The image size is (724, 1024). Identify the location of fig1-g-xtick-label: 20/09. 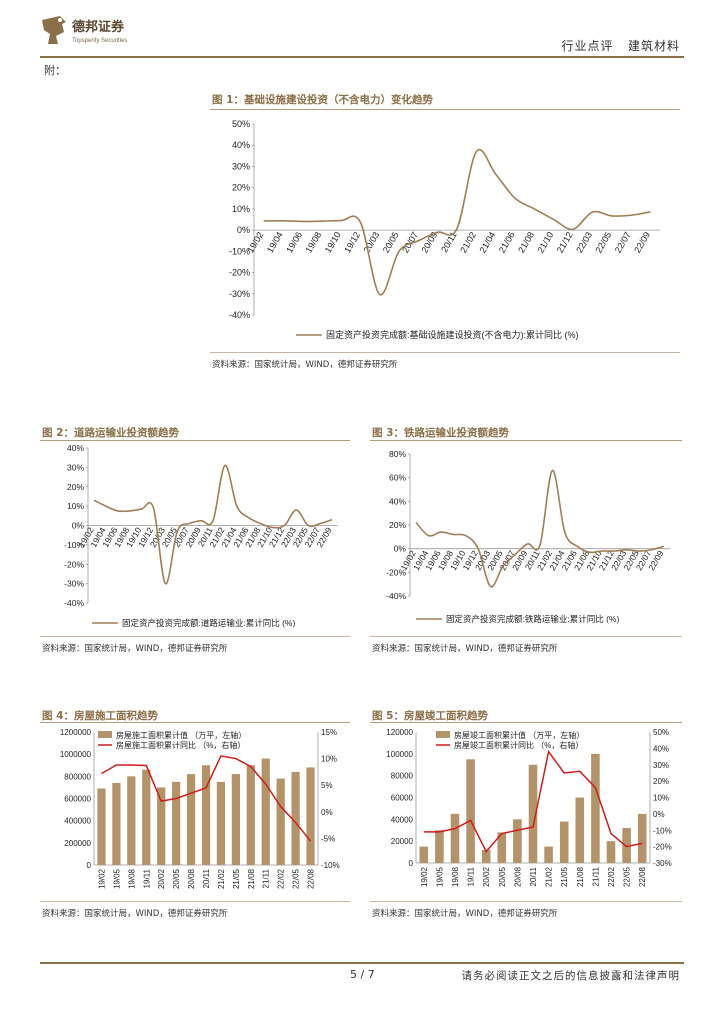
(429, 242).